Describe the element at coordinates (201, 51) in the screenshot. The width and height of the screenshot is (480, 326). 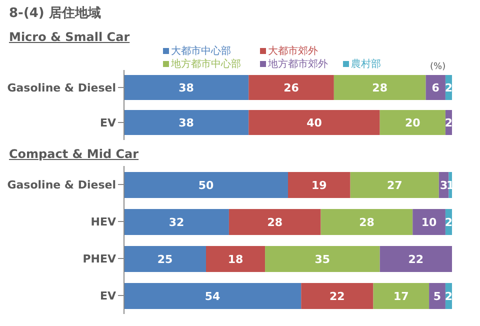
I see `legend-label: 大都市中心部` at that location.